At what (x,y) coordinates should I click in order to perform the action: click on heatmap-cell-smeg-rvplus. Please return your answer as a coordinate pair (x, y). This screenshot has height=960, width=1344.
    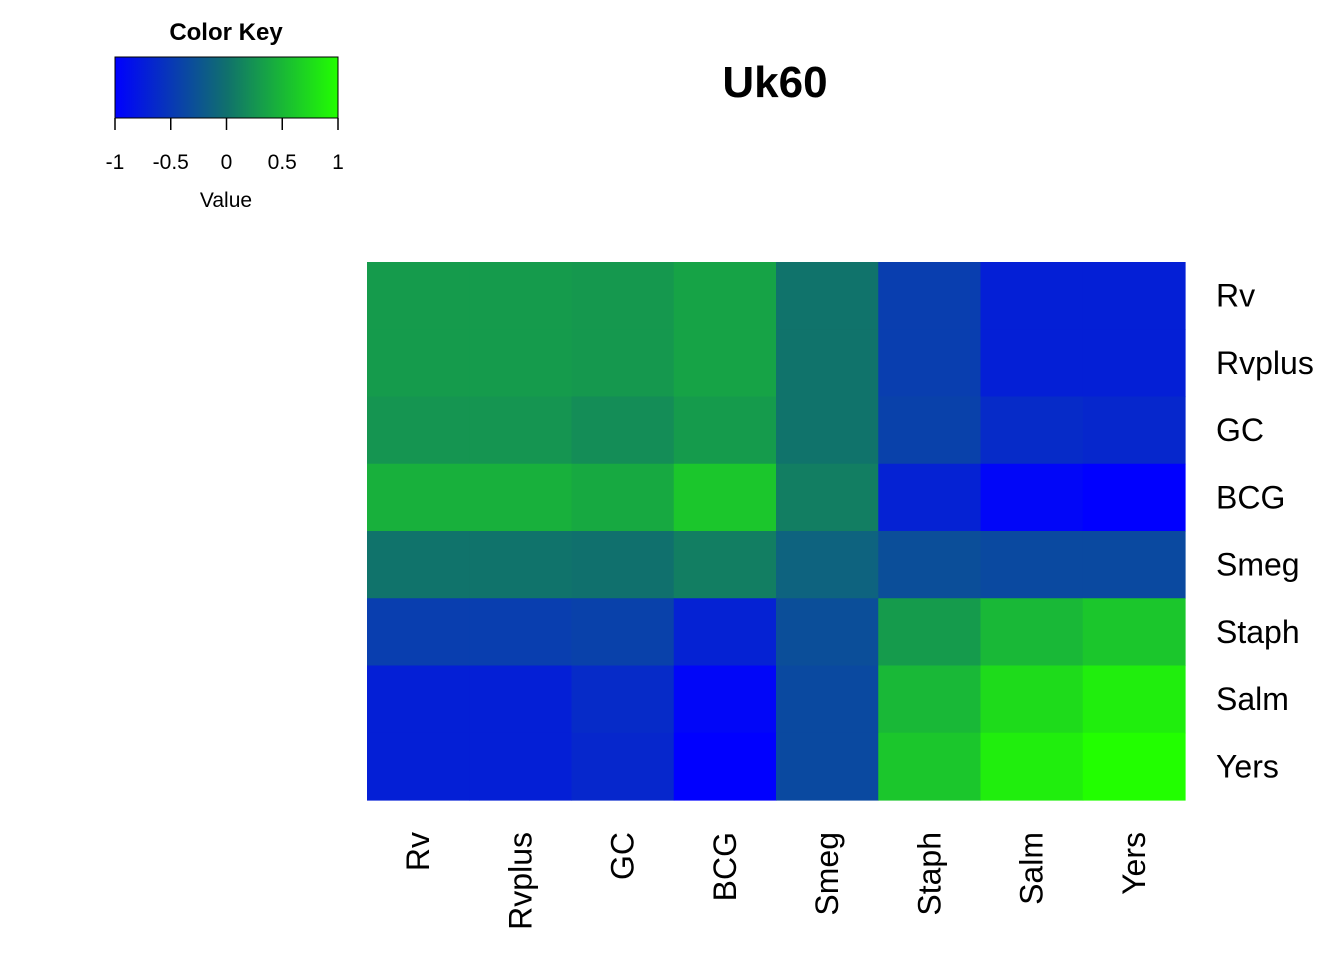
    Looking at the image, I should click on (521, 565).